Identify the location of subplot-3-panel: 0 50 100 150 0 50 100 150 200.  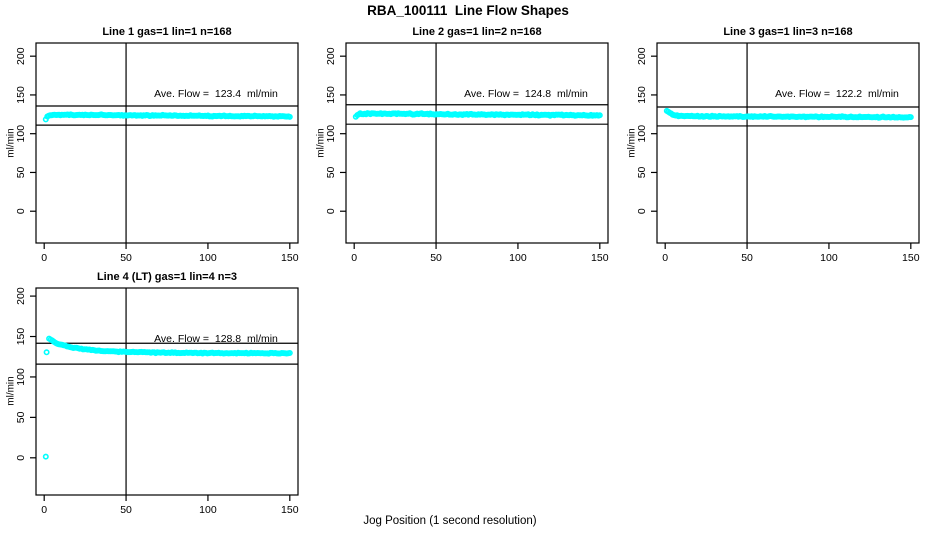
(778, 153).